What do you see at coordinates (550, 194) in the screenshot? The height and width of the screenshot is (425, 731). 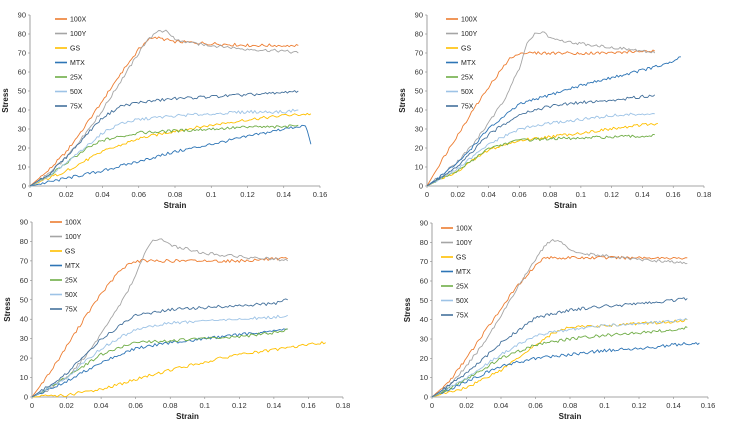 I see `x-tick-label: 0.08` at bounding box center [550, 194].